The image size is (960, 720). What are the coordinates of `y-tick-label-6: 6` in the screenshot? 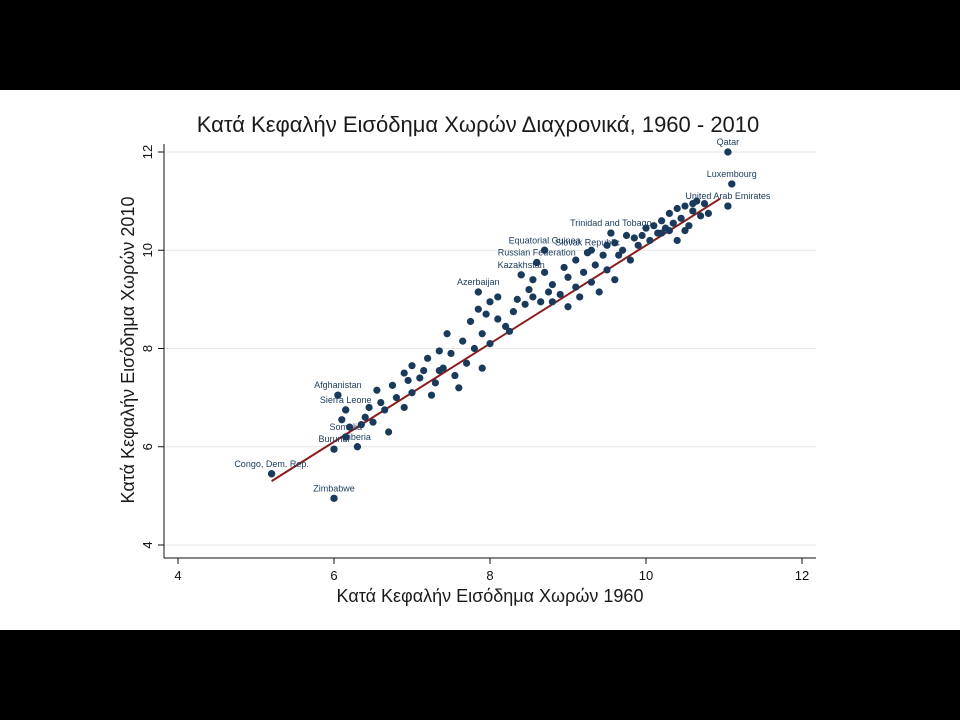 It's located at (147, 446).